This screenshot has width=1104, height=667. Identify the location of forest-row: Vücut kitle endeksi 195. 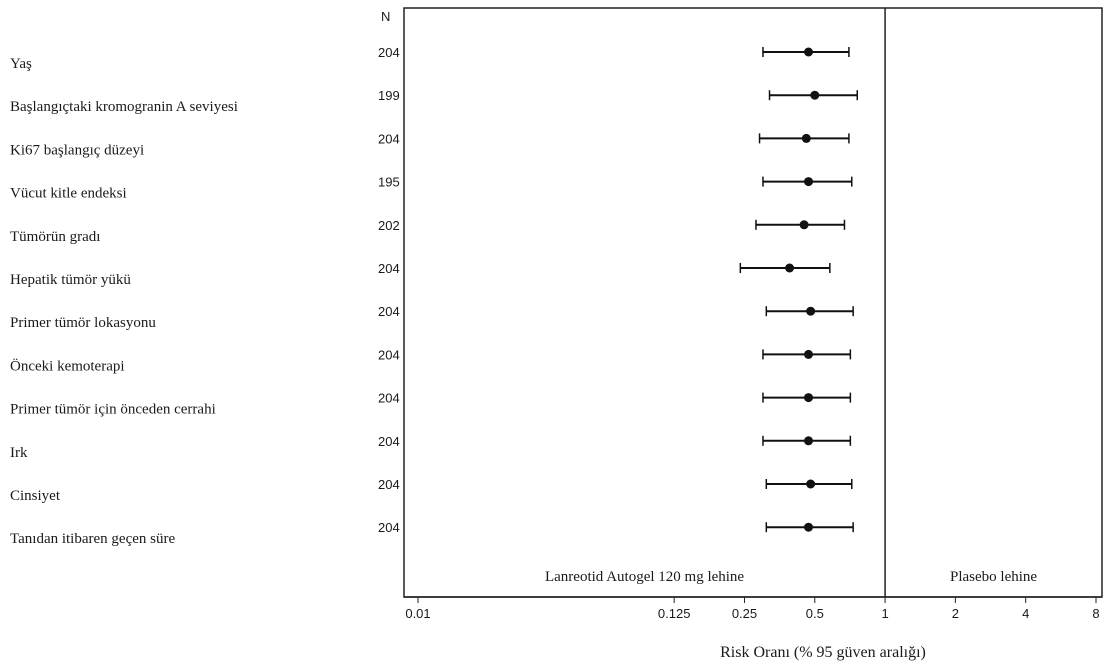
(431, 188).